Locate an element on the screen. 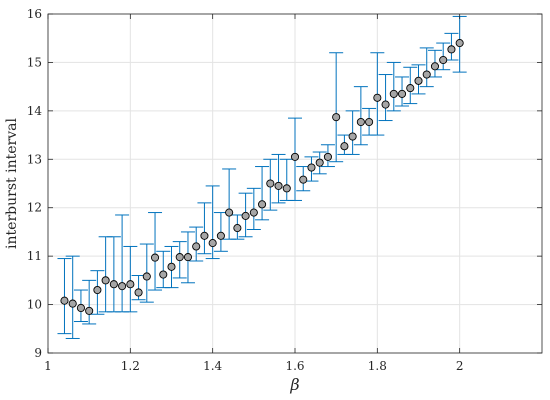 This screenshot has width=550, height=400. x-tick-label: 1.4 is located at coordinates (212, 366).